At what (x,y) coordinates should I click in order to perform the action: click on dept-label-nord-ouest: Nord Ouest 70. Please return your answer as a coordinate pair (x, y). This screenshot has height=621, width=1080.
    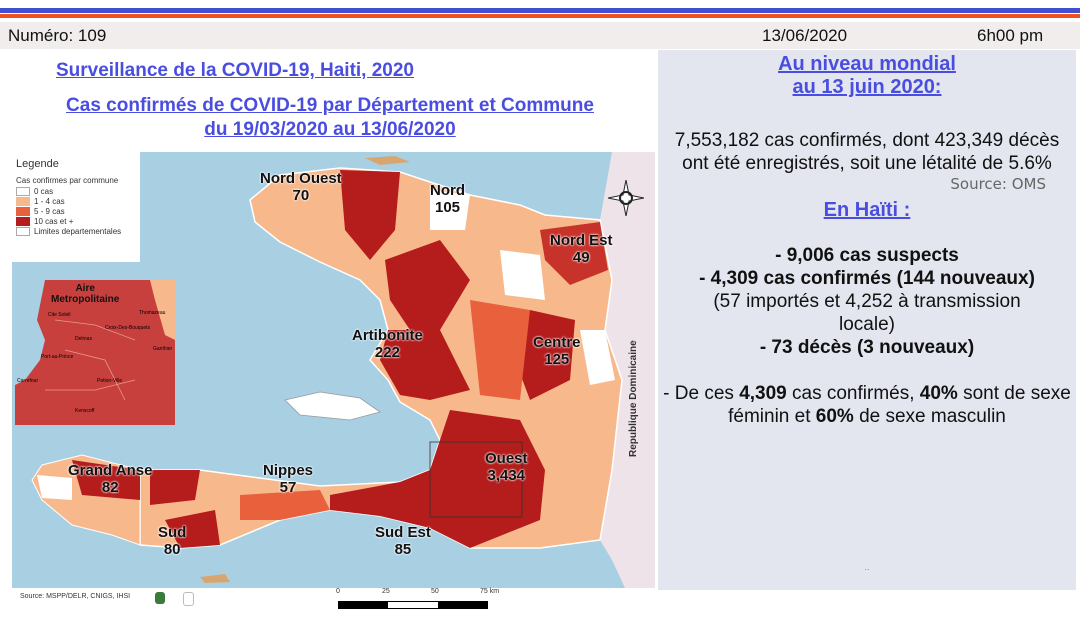
    Looking at the image, I should click on (301, 187).